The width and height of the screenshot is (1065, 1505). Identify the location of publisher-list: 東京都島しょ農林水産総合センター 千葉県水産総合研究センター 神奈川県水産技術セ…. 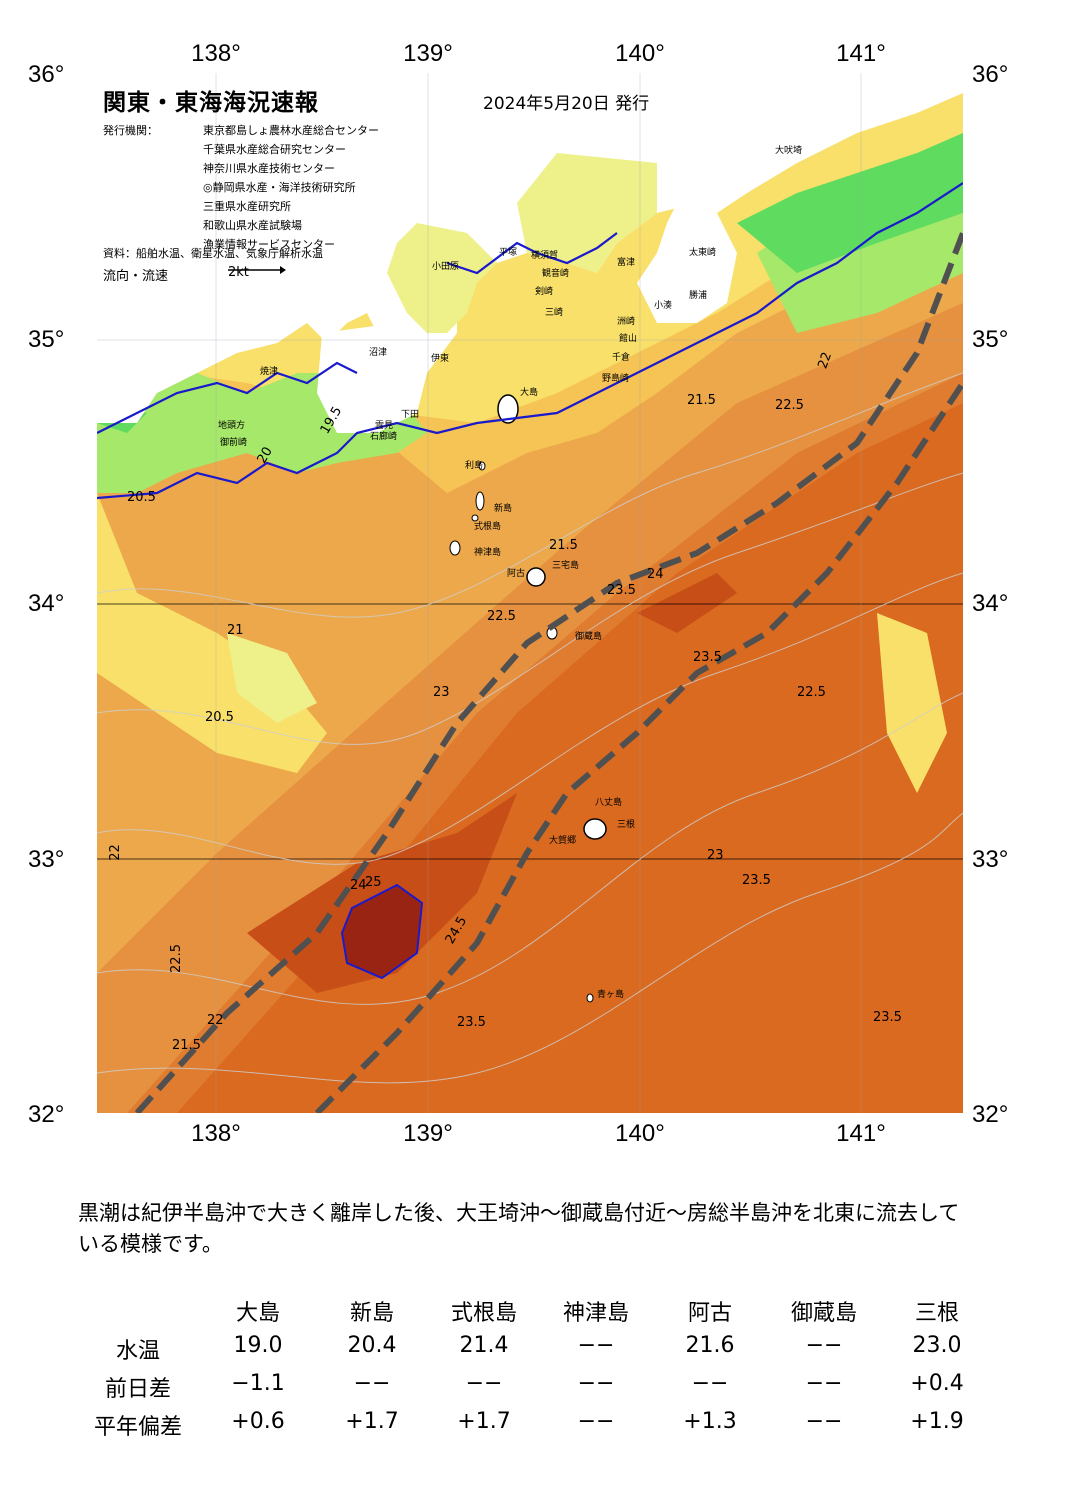
(291, 187).